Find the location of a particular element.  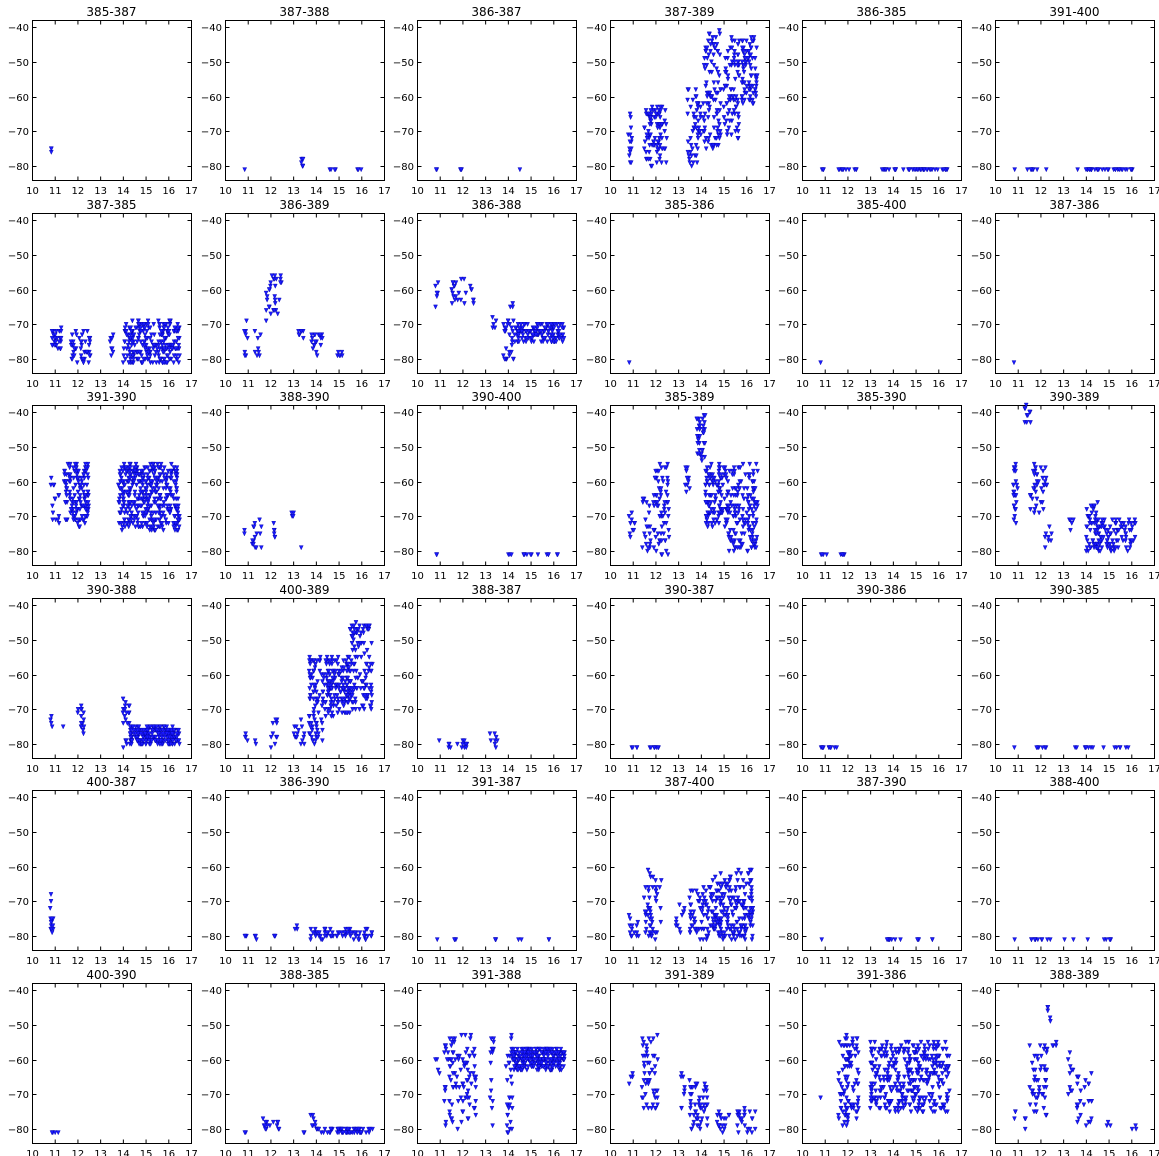

subplot-title: 385-386 is located at coordinates (689, 205).